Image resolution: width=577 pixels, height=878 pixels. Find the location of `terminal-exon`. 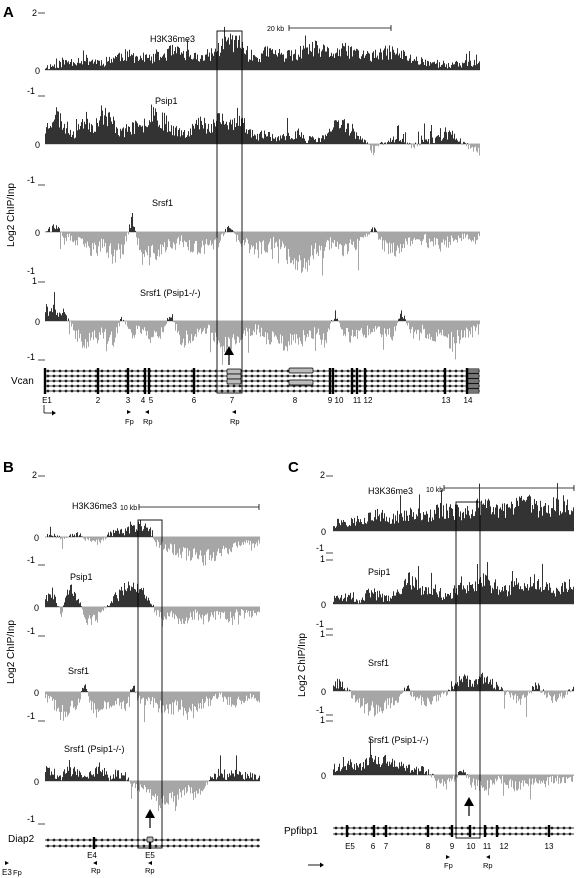

terminal-exon is located at coordinates (473, 391).